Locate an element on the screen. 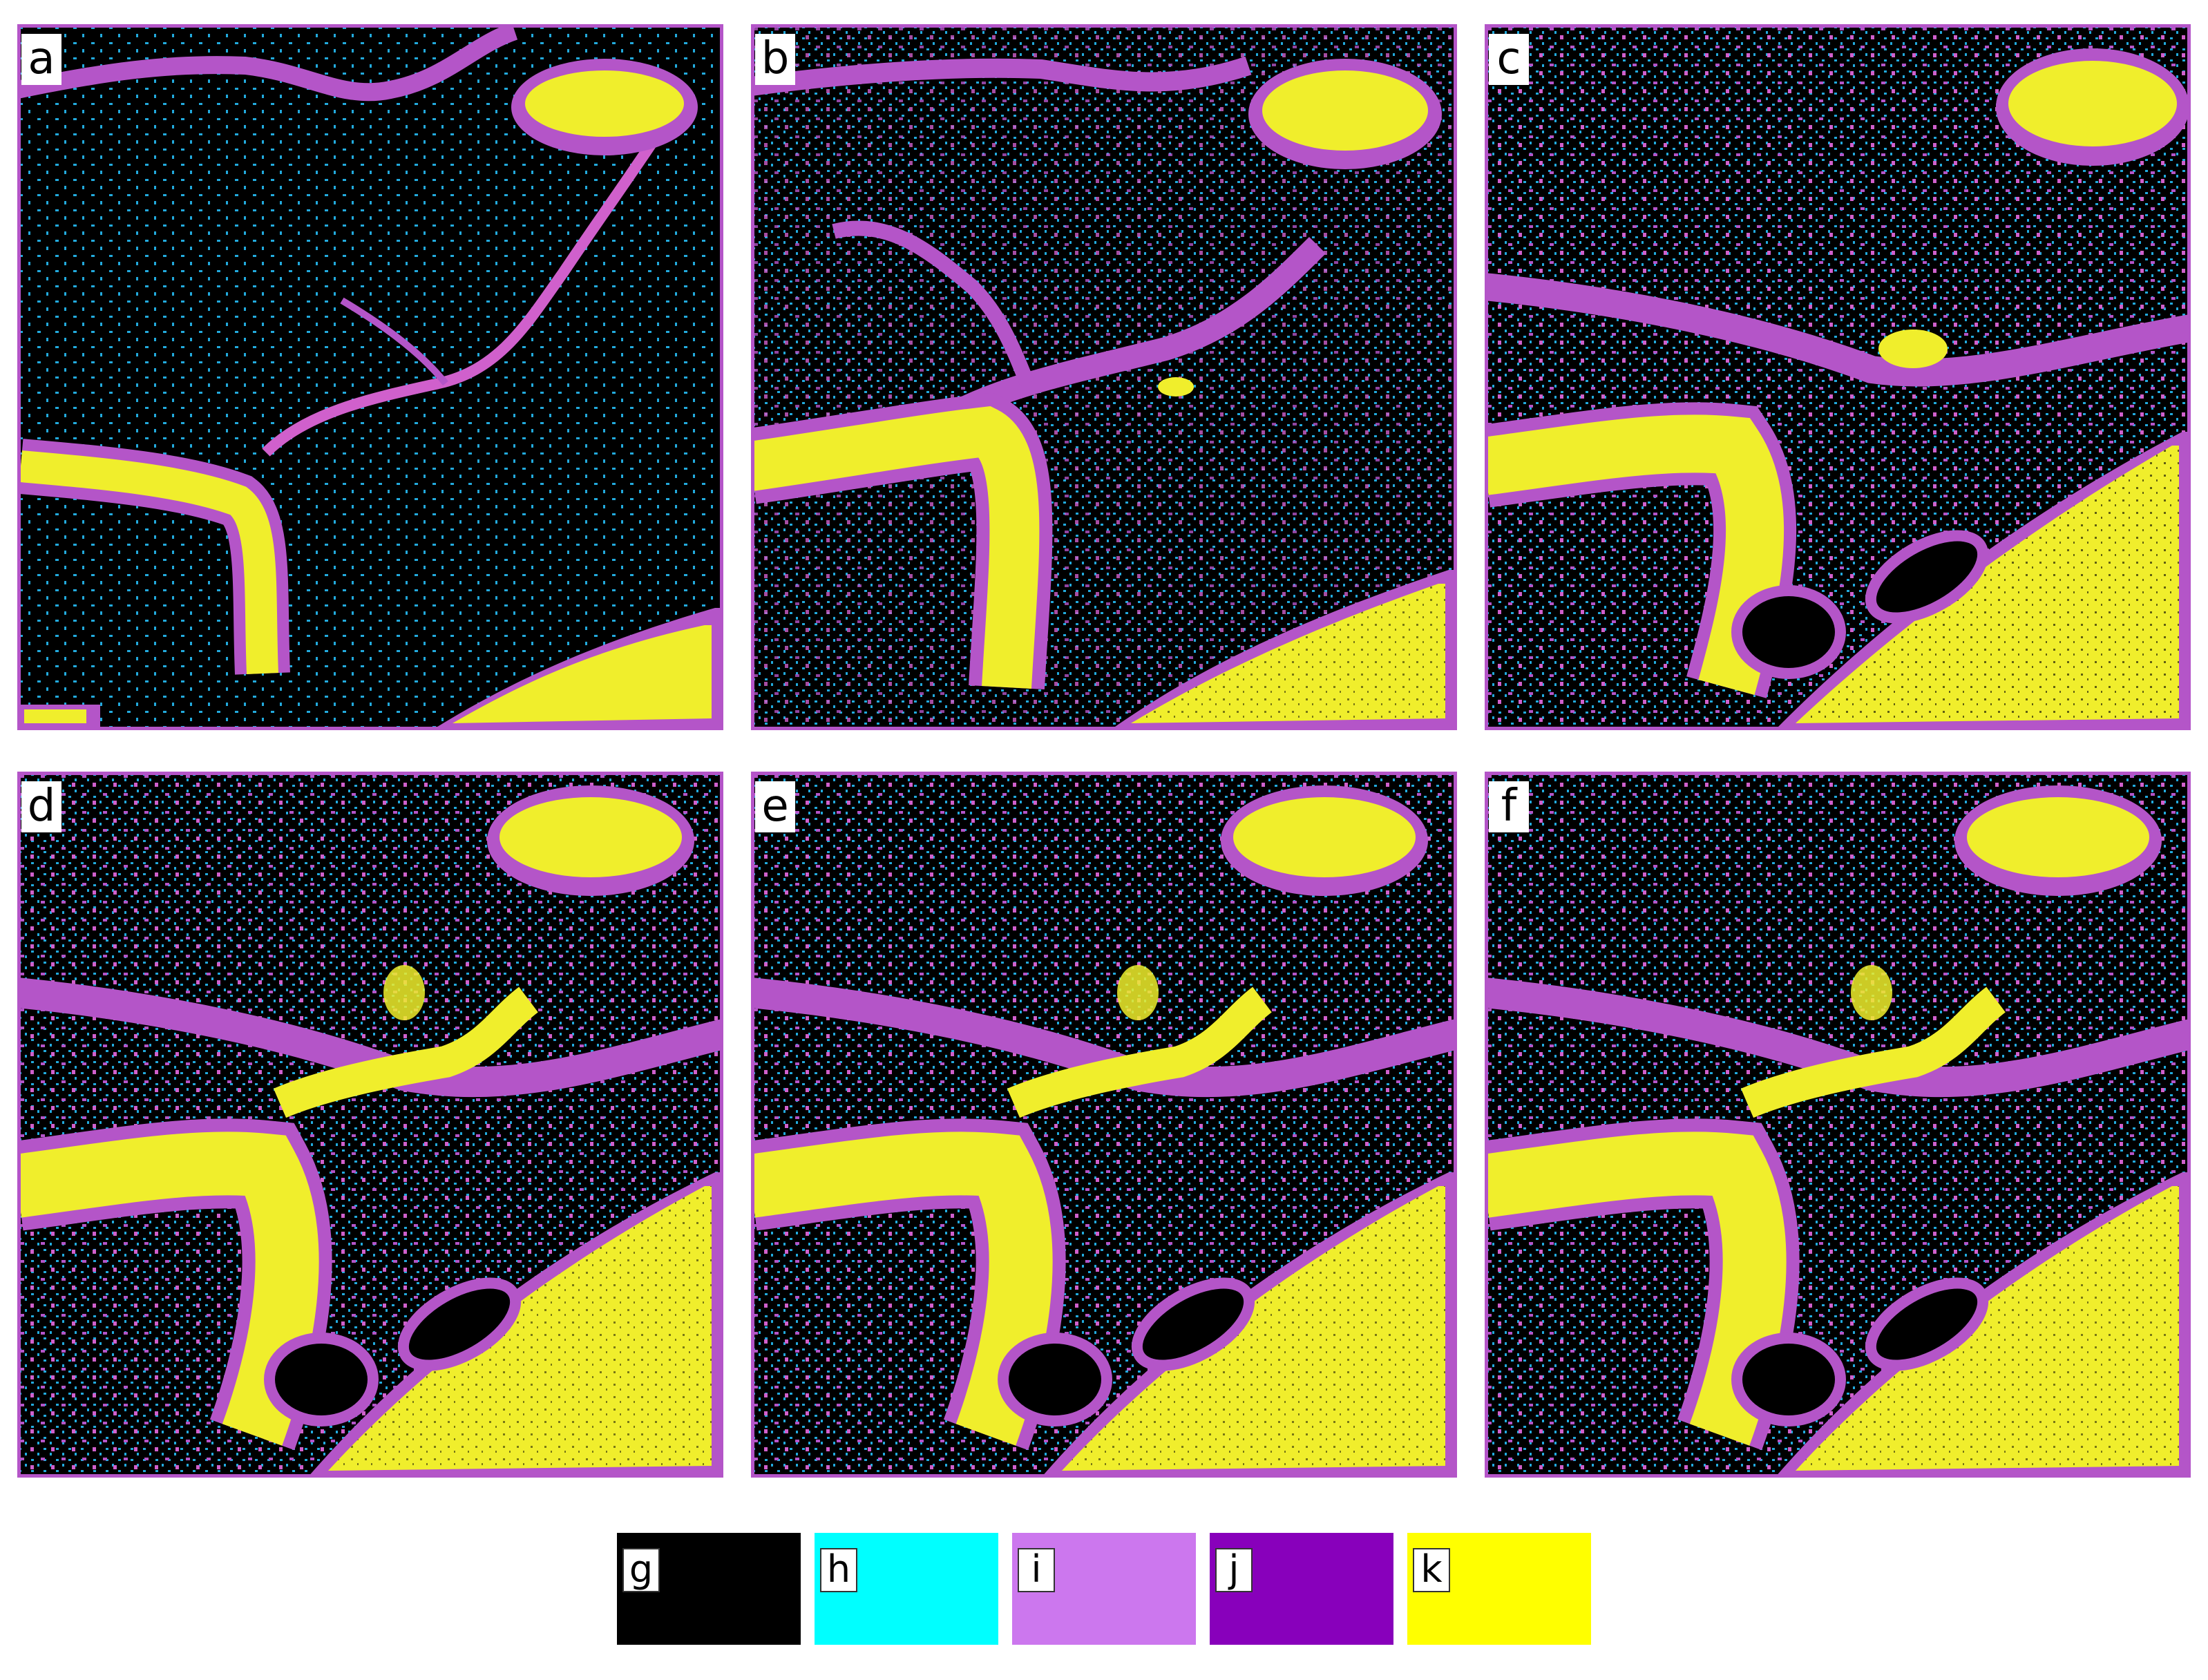 The width and height of the screenshot is (2208, 1680). map-panel-b: b is located at coordinates (1104, 377).